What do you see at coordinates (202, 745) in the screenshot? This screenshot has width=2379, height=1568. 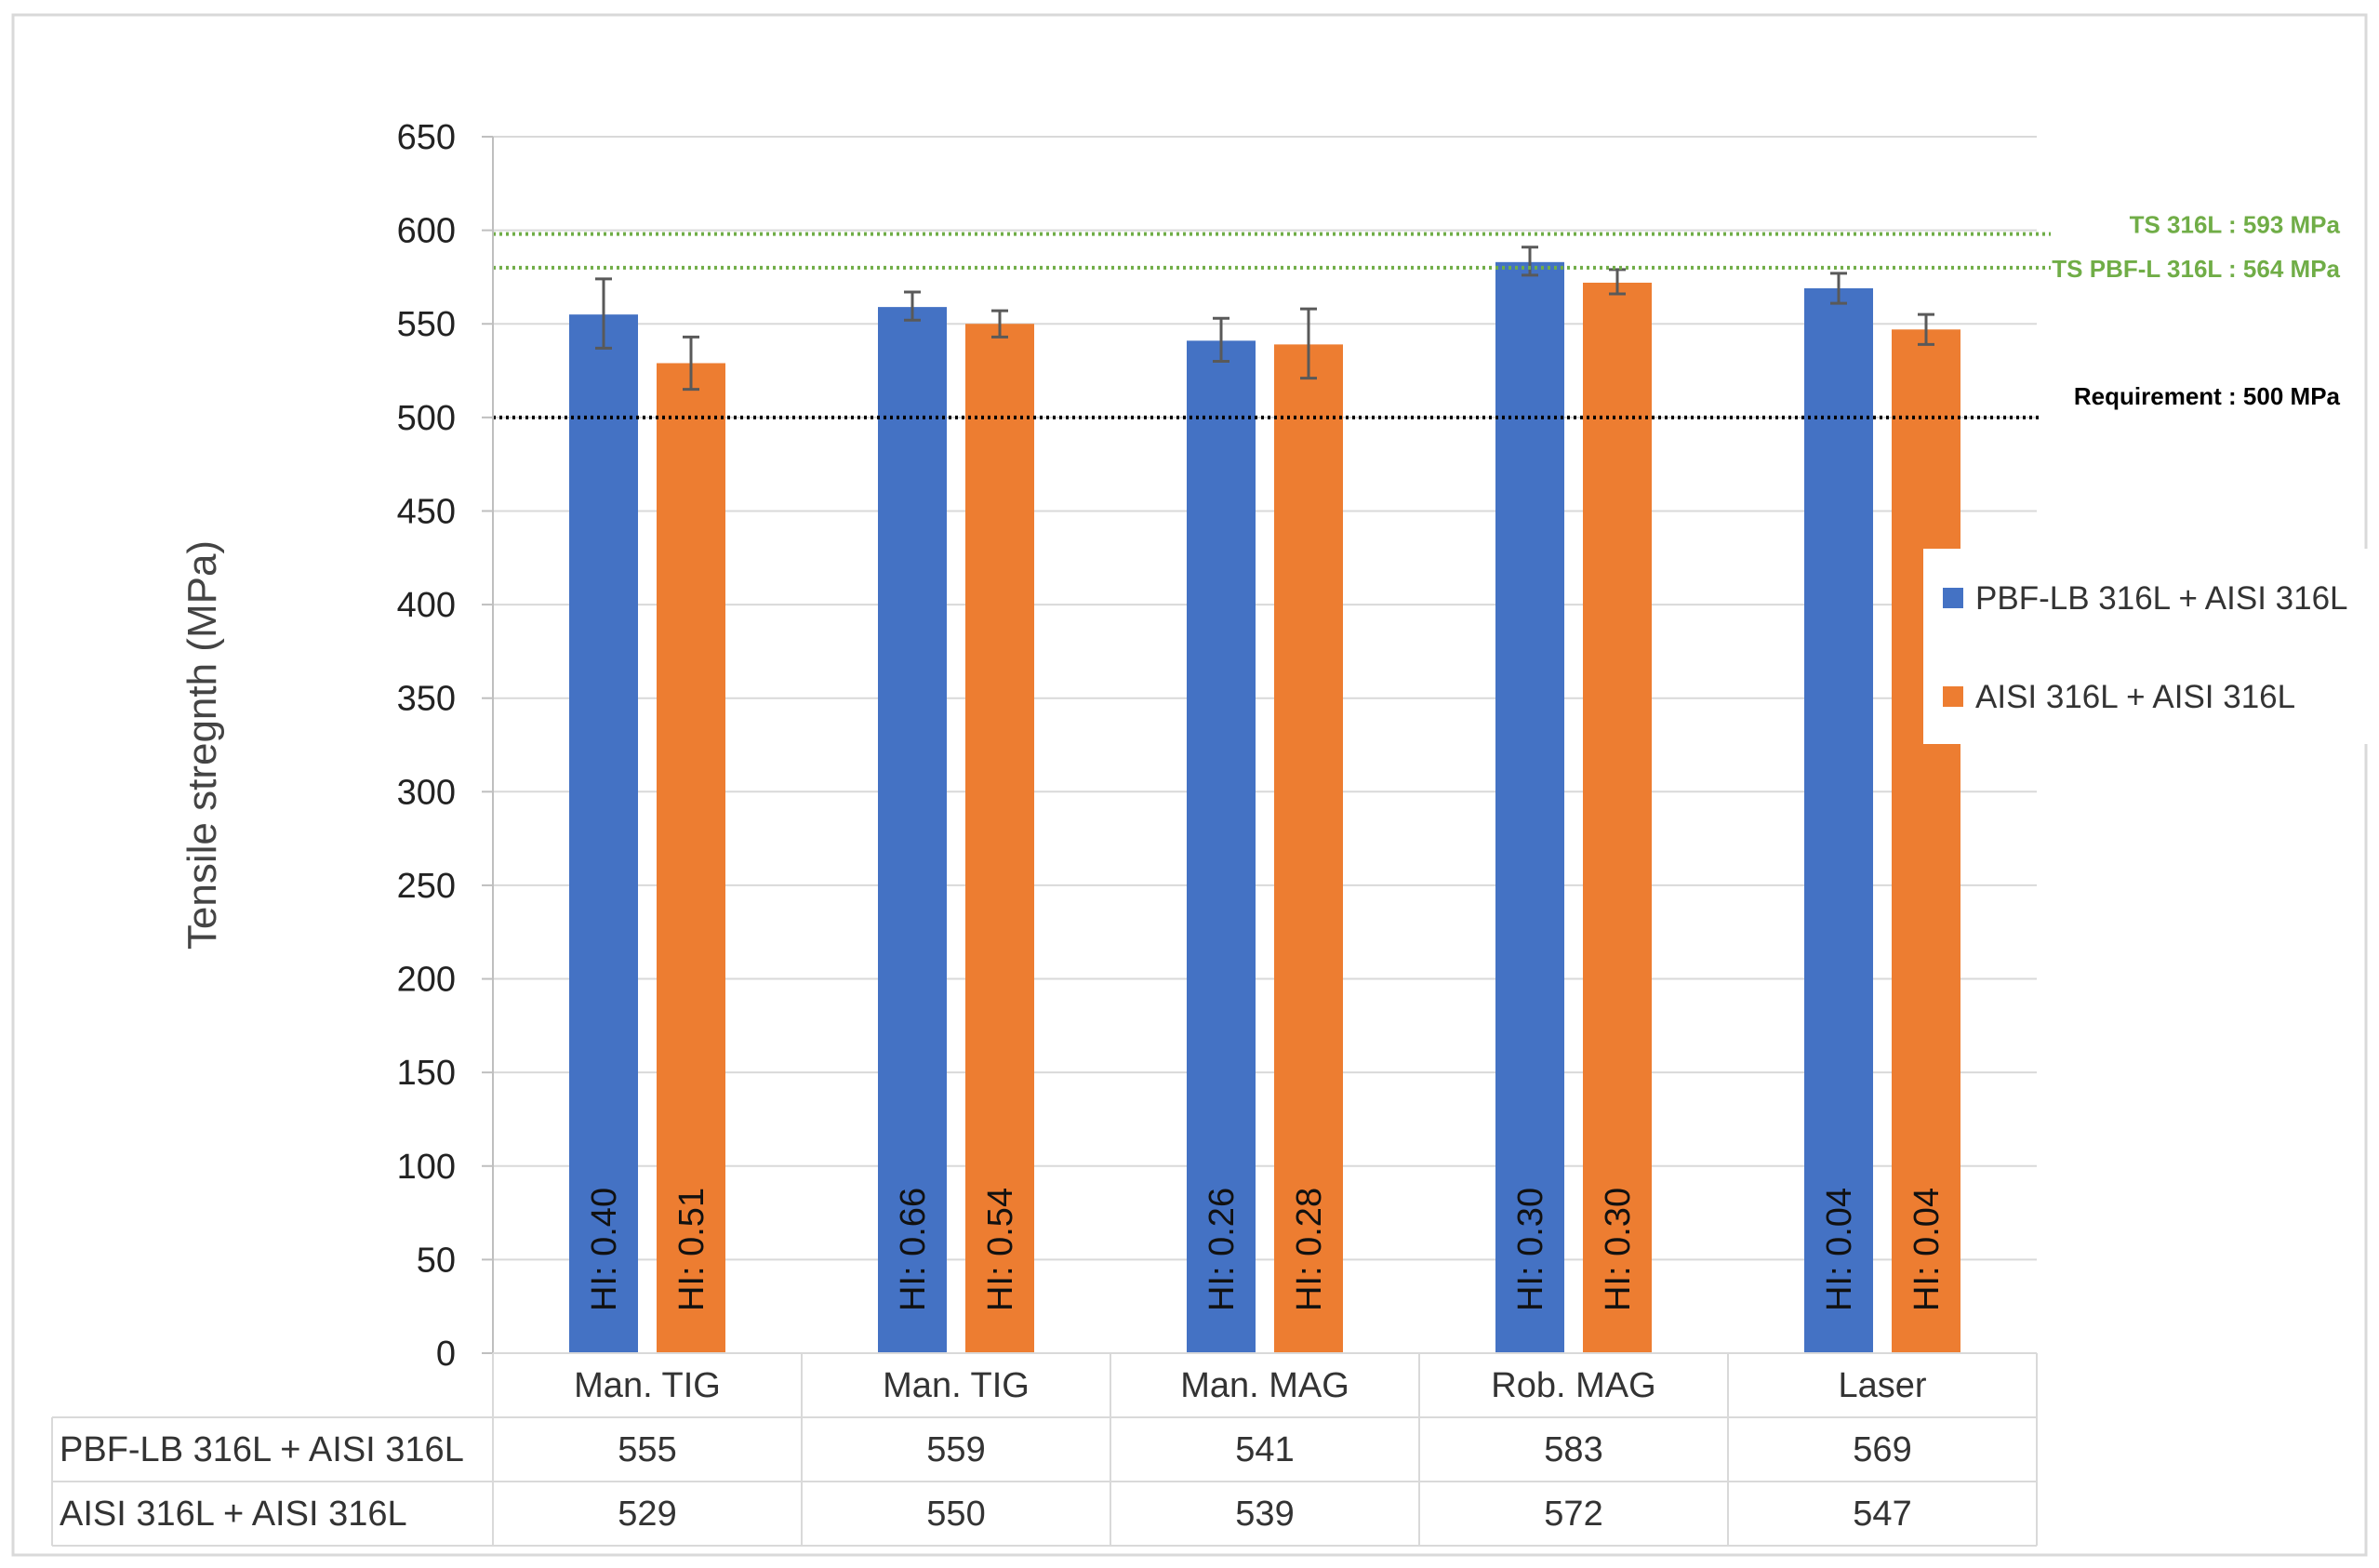 I see `y-axis-title: Tensile stregnth (MPa)` at bounding box center [202, 745].